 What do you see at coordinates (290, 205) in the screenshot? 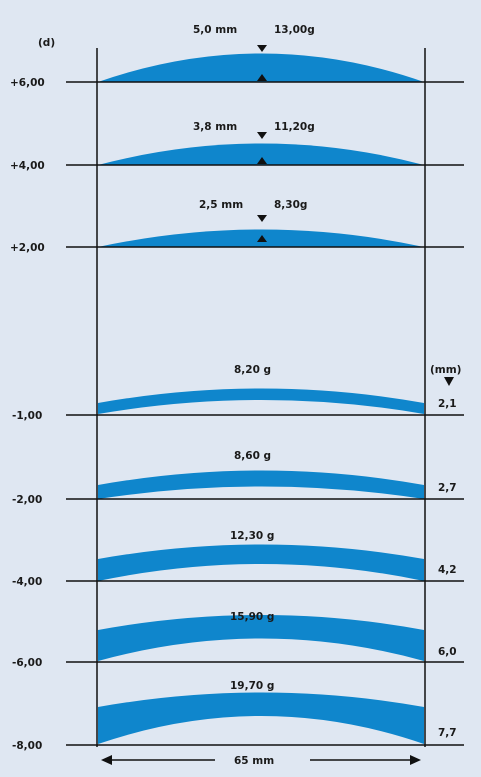
I see `plus-lens-3-weight: 8,30g` at bounding box center [290, 205].